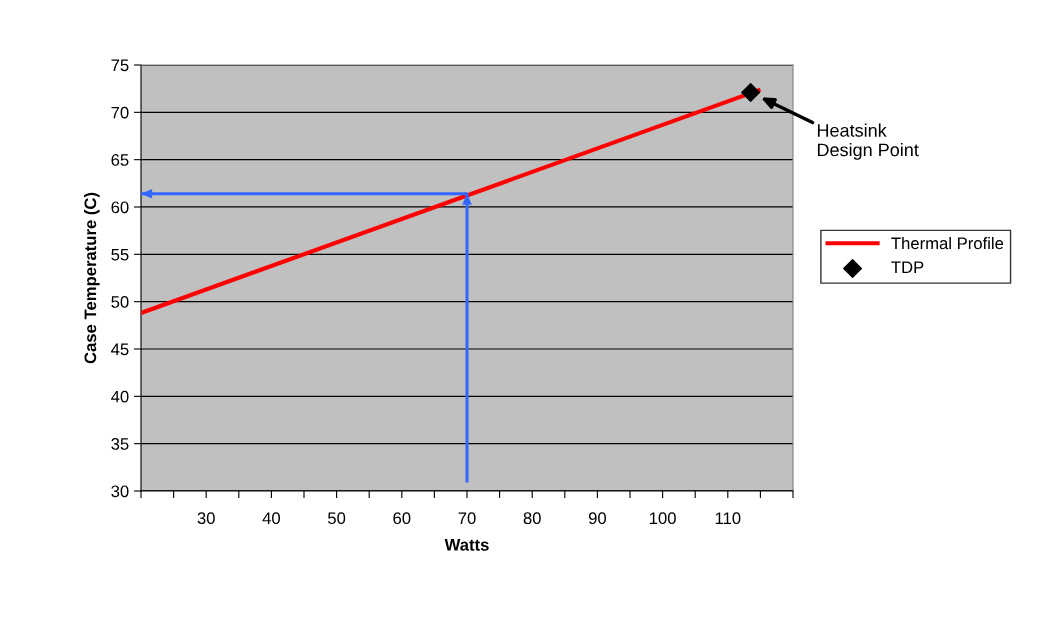  What do you see at coordinates (92, 278) in the screenshot?
I see `y-axis-title: Case Temperature (C)` at bounding box center [92, 278].